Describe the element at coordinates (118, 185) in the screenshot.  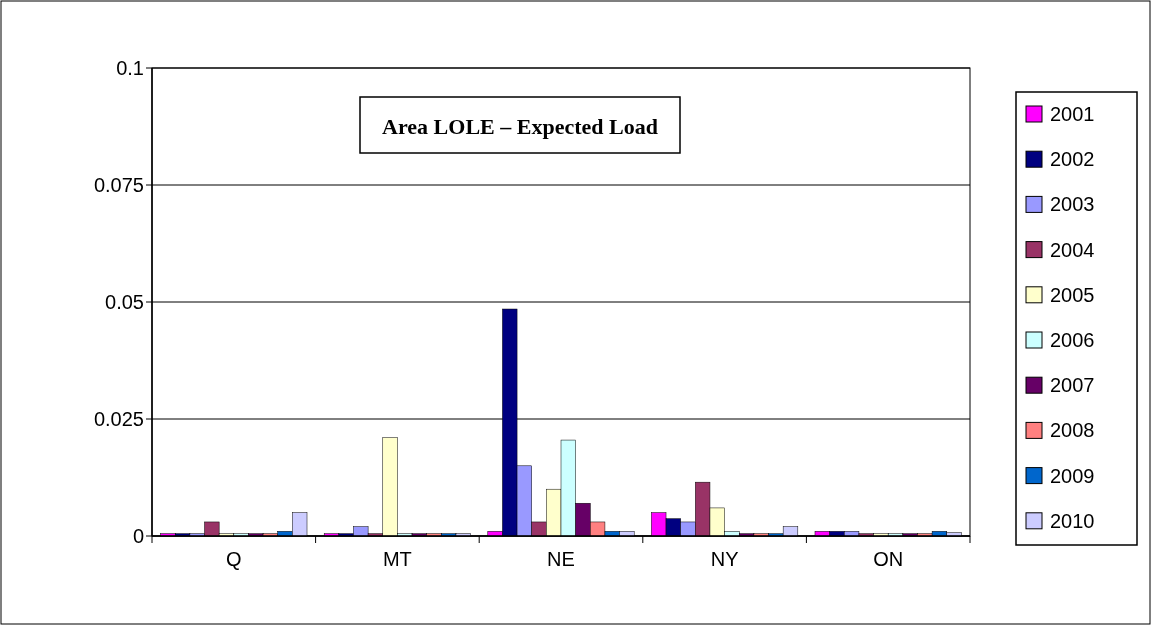
I see `y-tick-label: 0.075` at that location.